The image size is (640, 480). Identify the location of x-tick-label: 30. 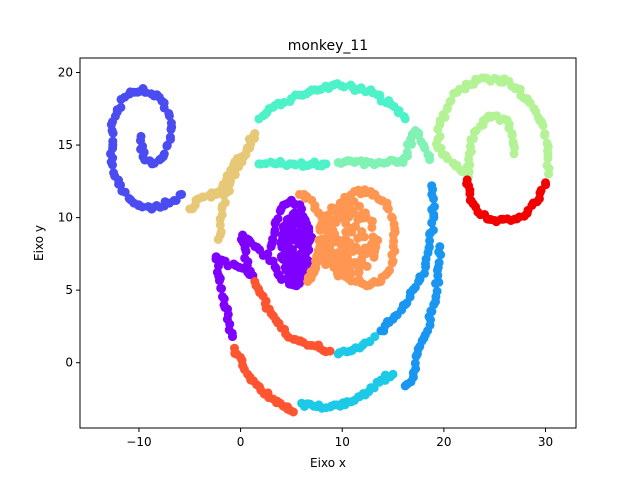
(545, 442).